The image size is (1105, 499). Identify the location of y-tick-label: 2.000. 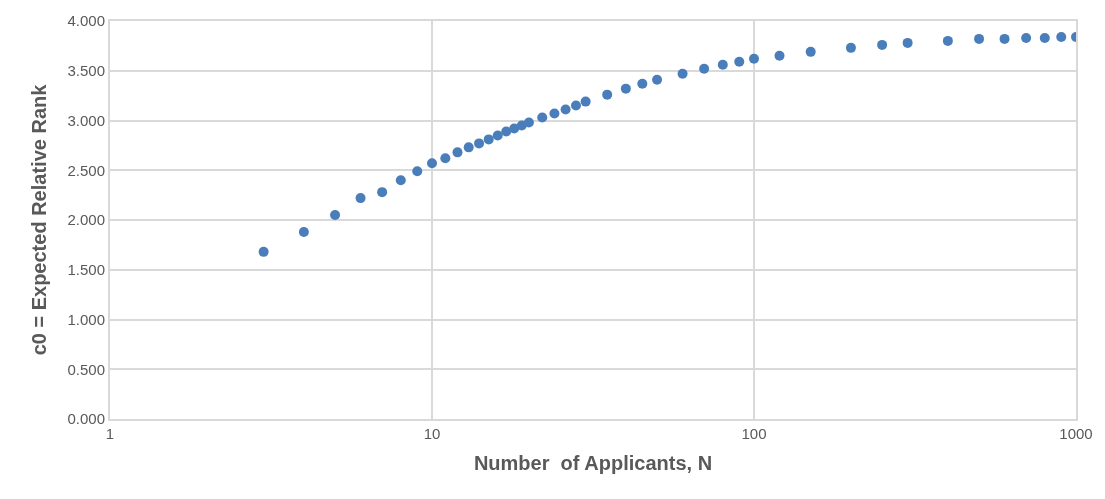
(86, 220).